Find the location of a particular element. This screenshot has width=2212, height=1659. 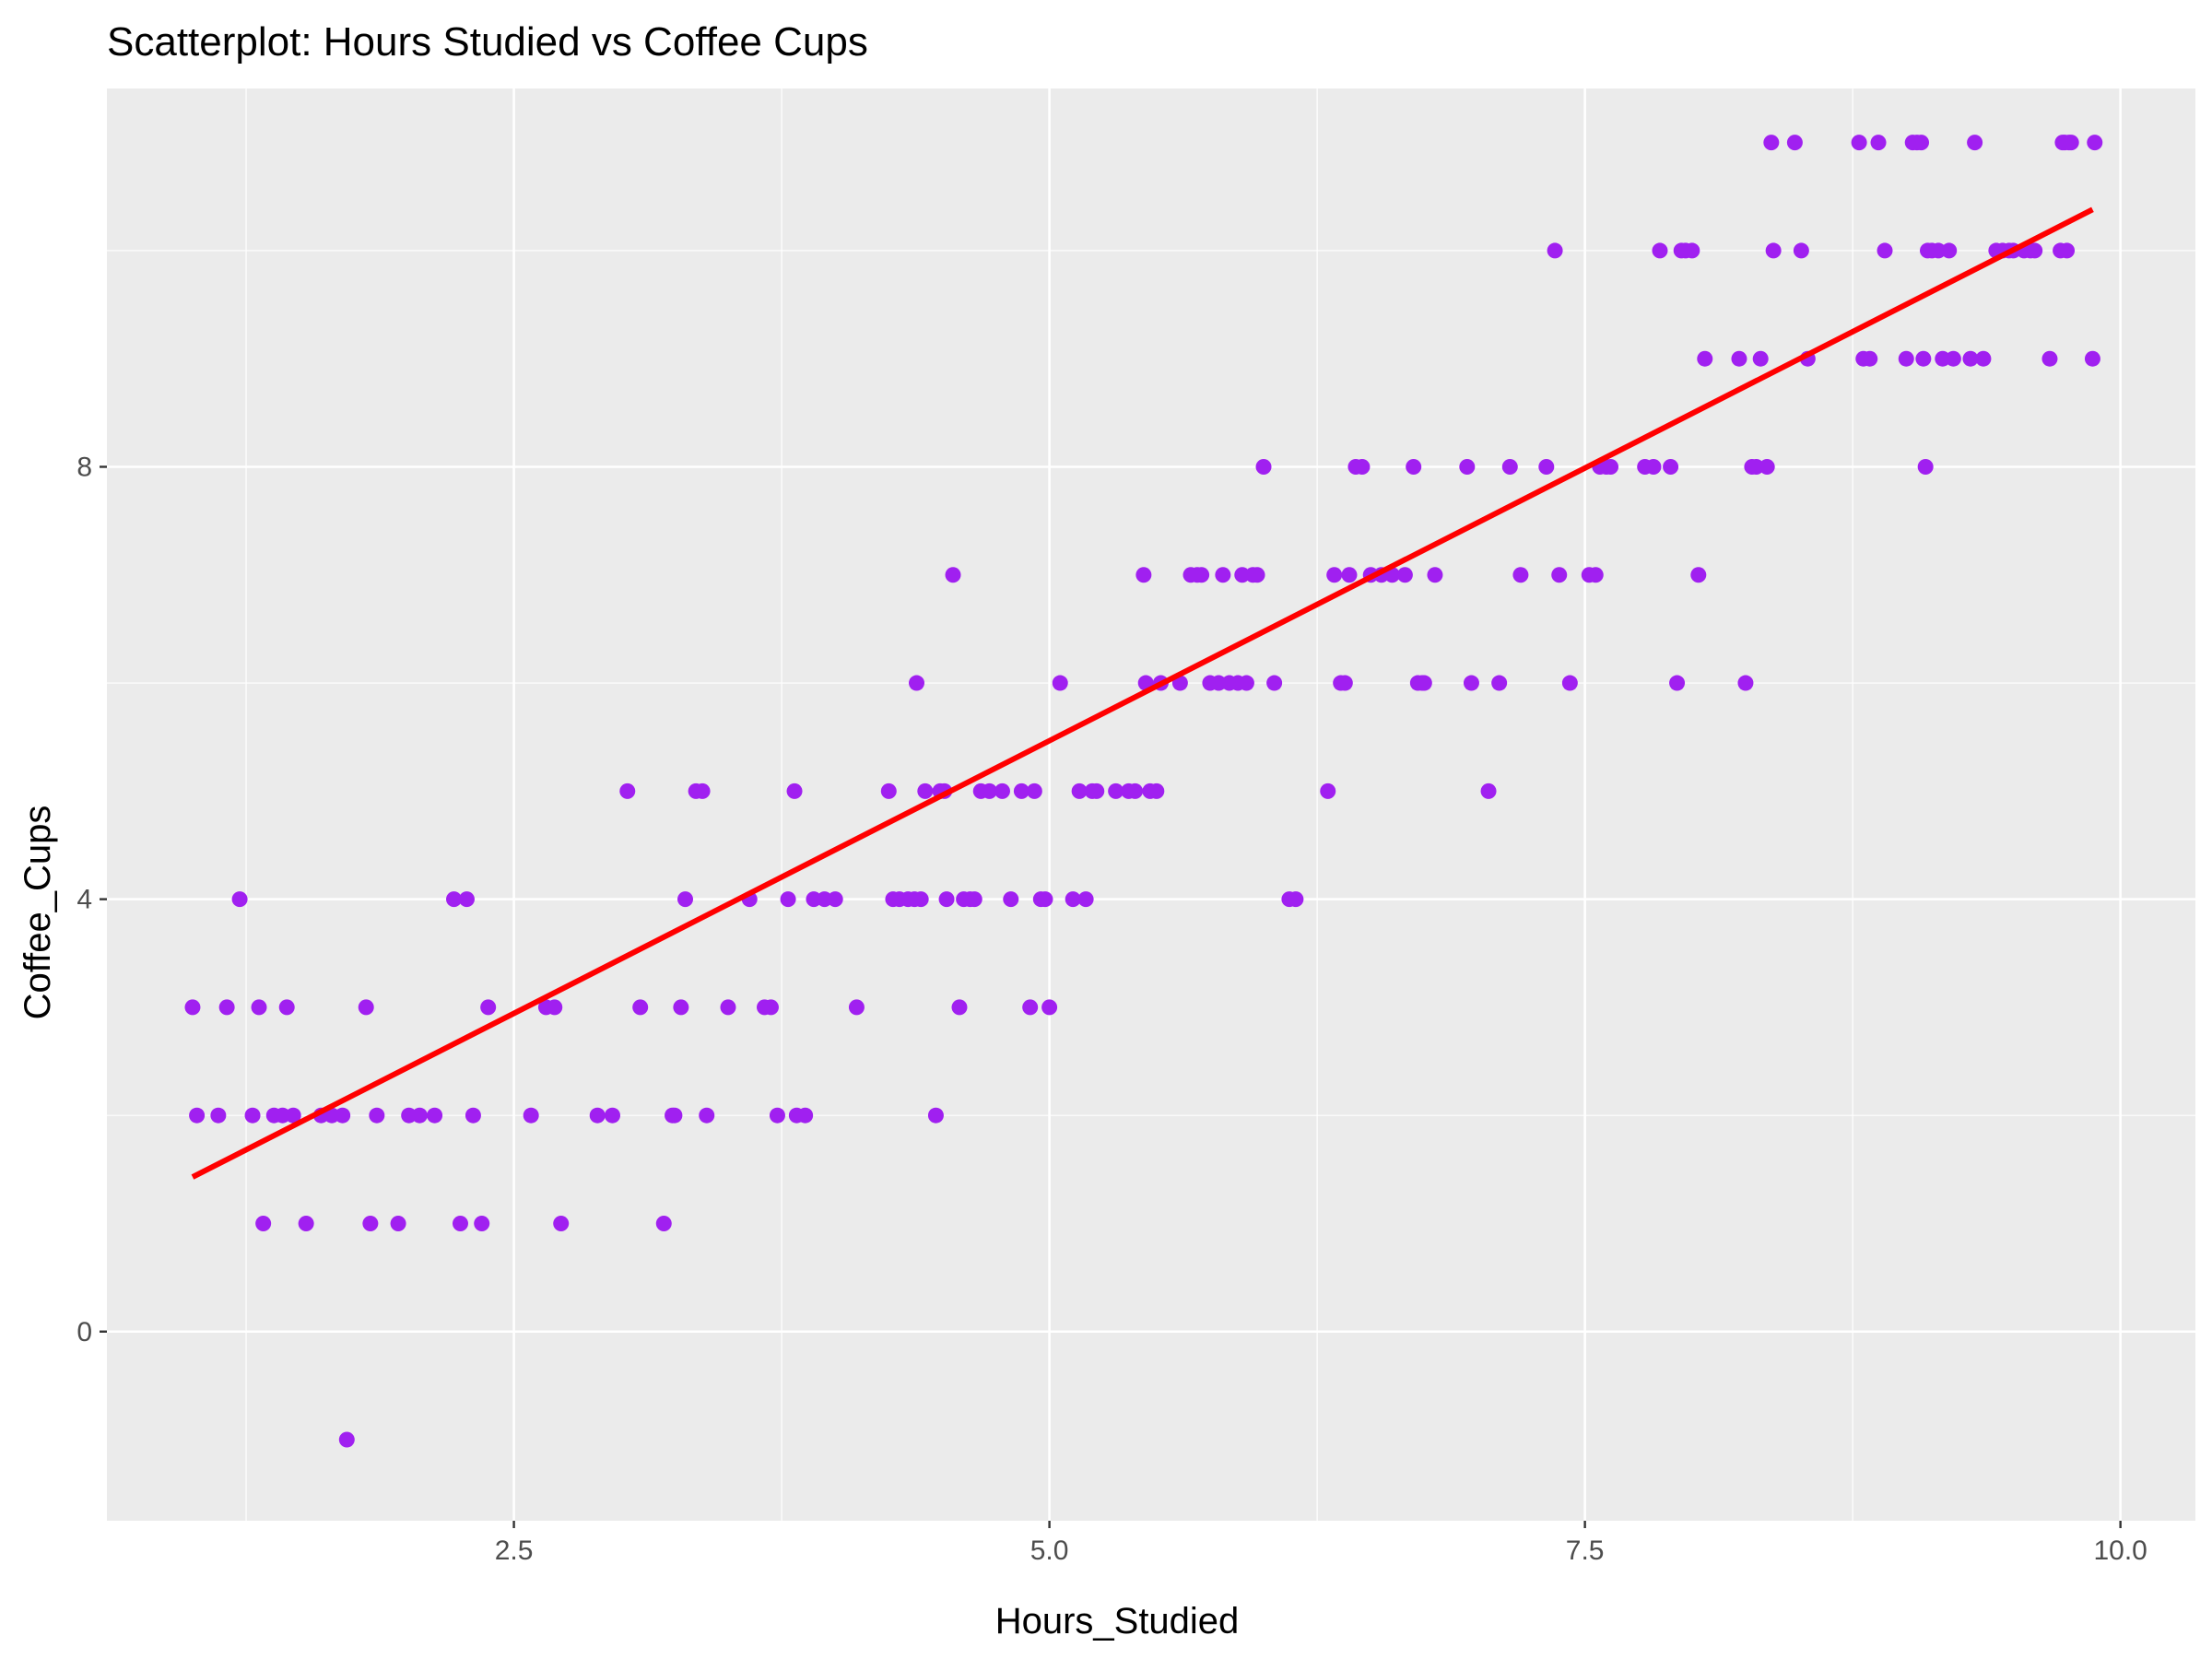

y-tick-label: 0 is located at coordinates (84, 1332).